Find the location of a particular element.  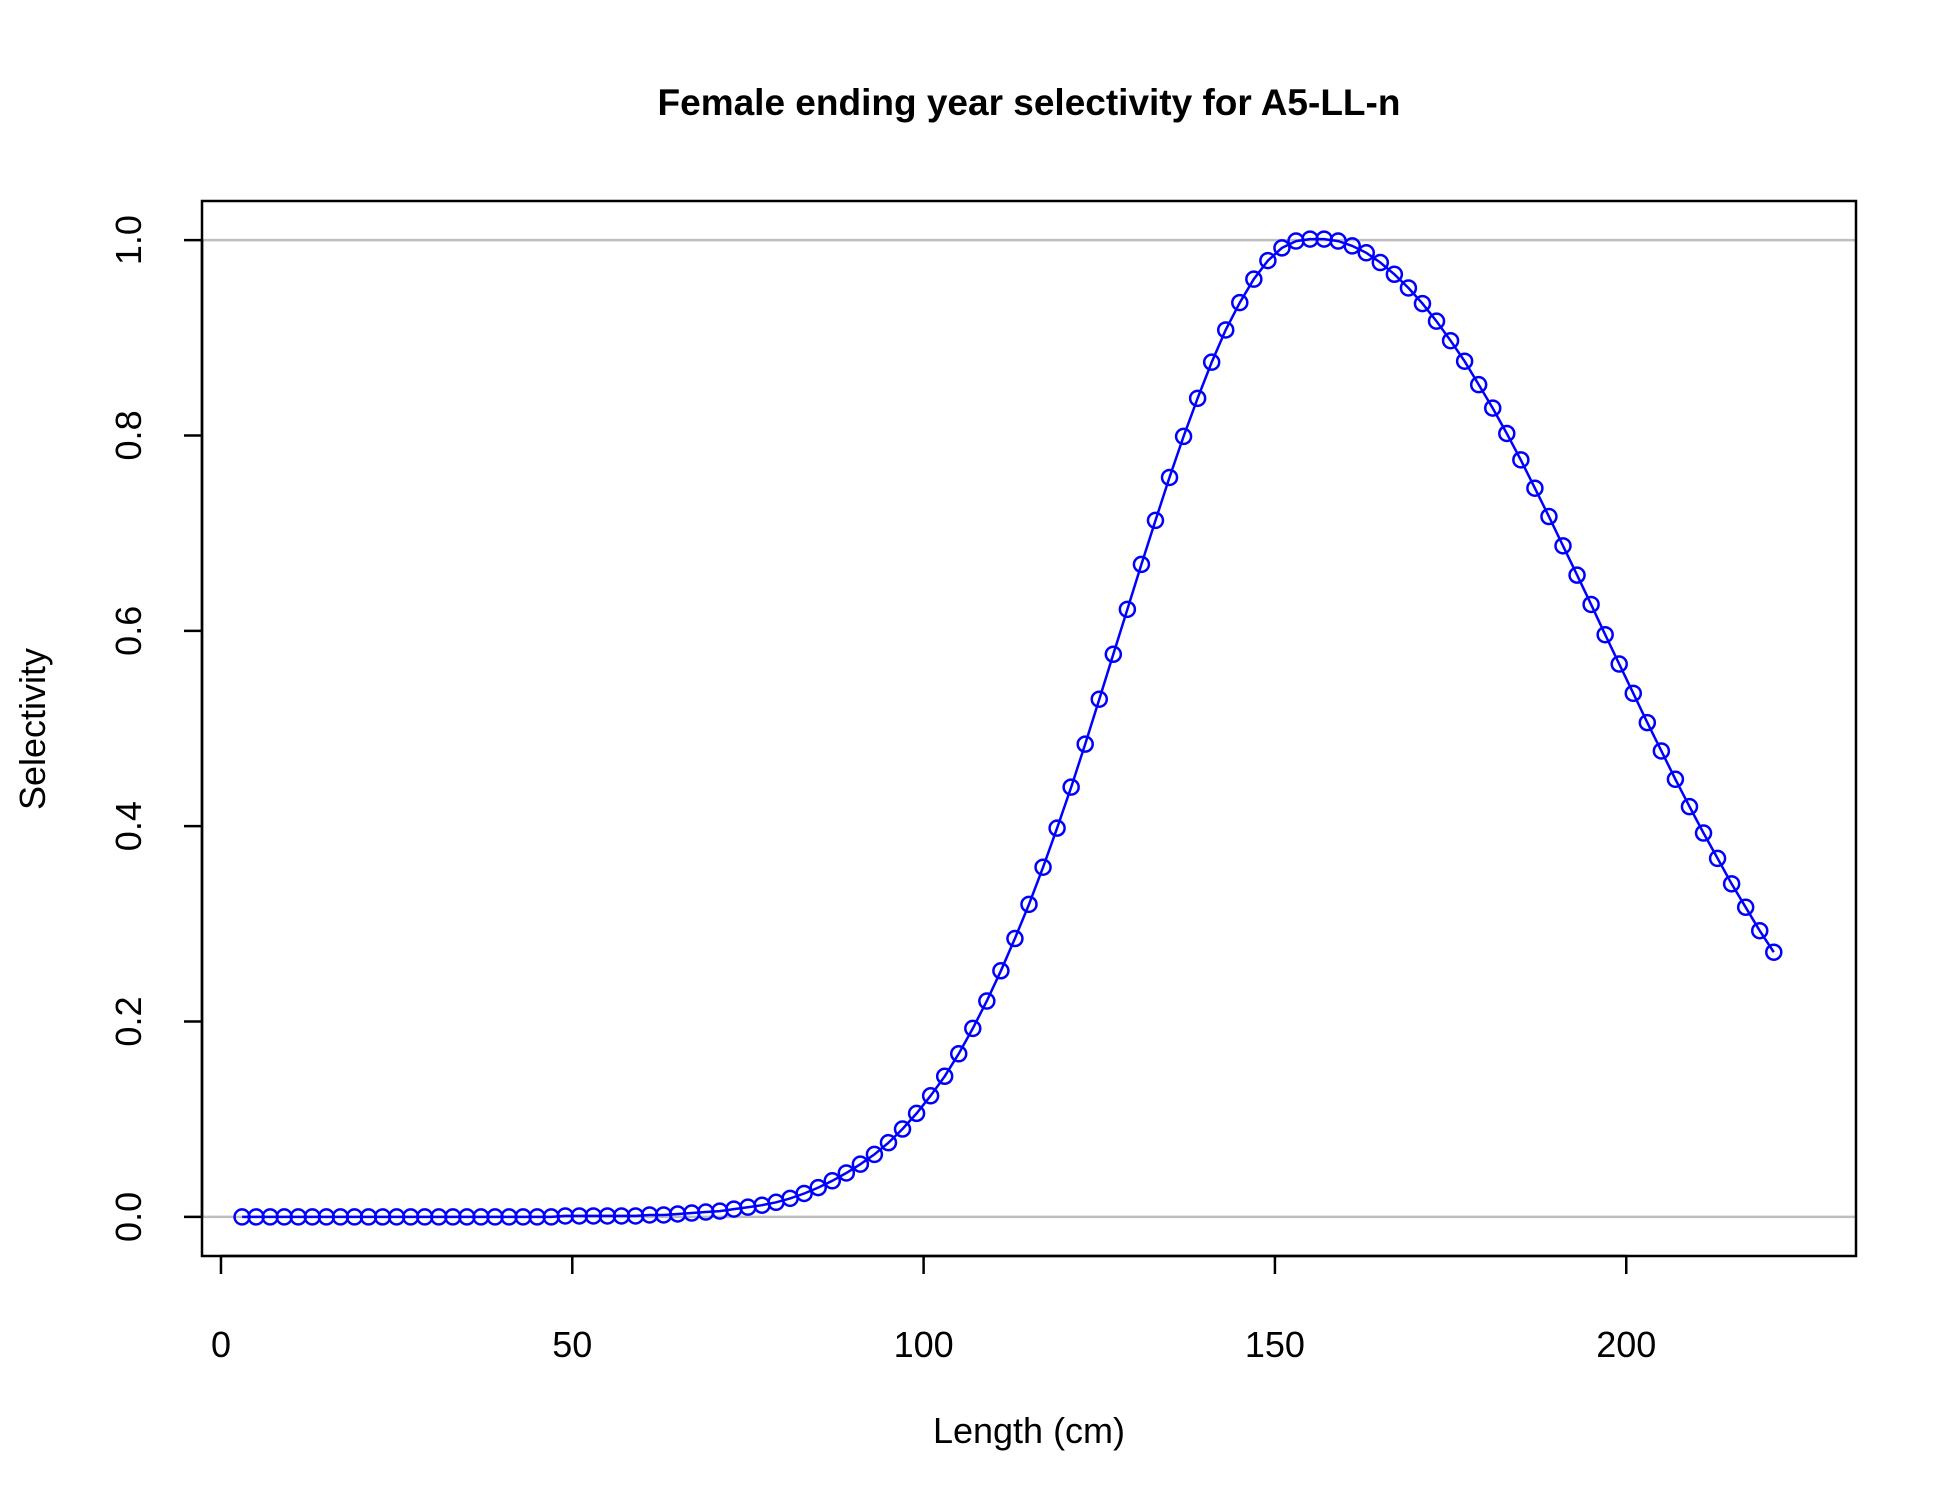

x-tick-label: 50 is located at coordinates (572, 1344).